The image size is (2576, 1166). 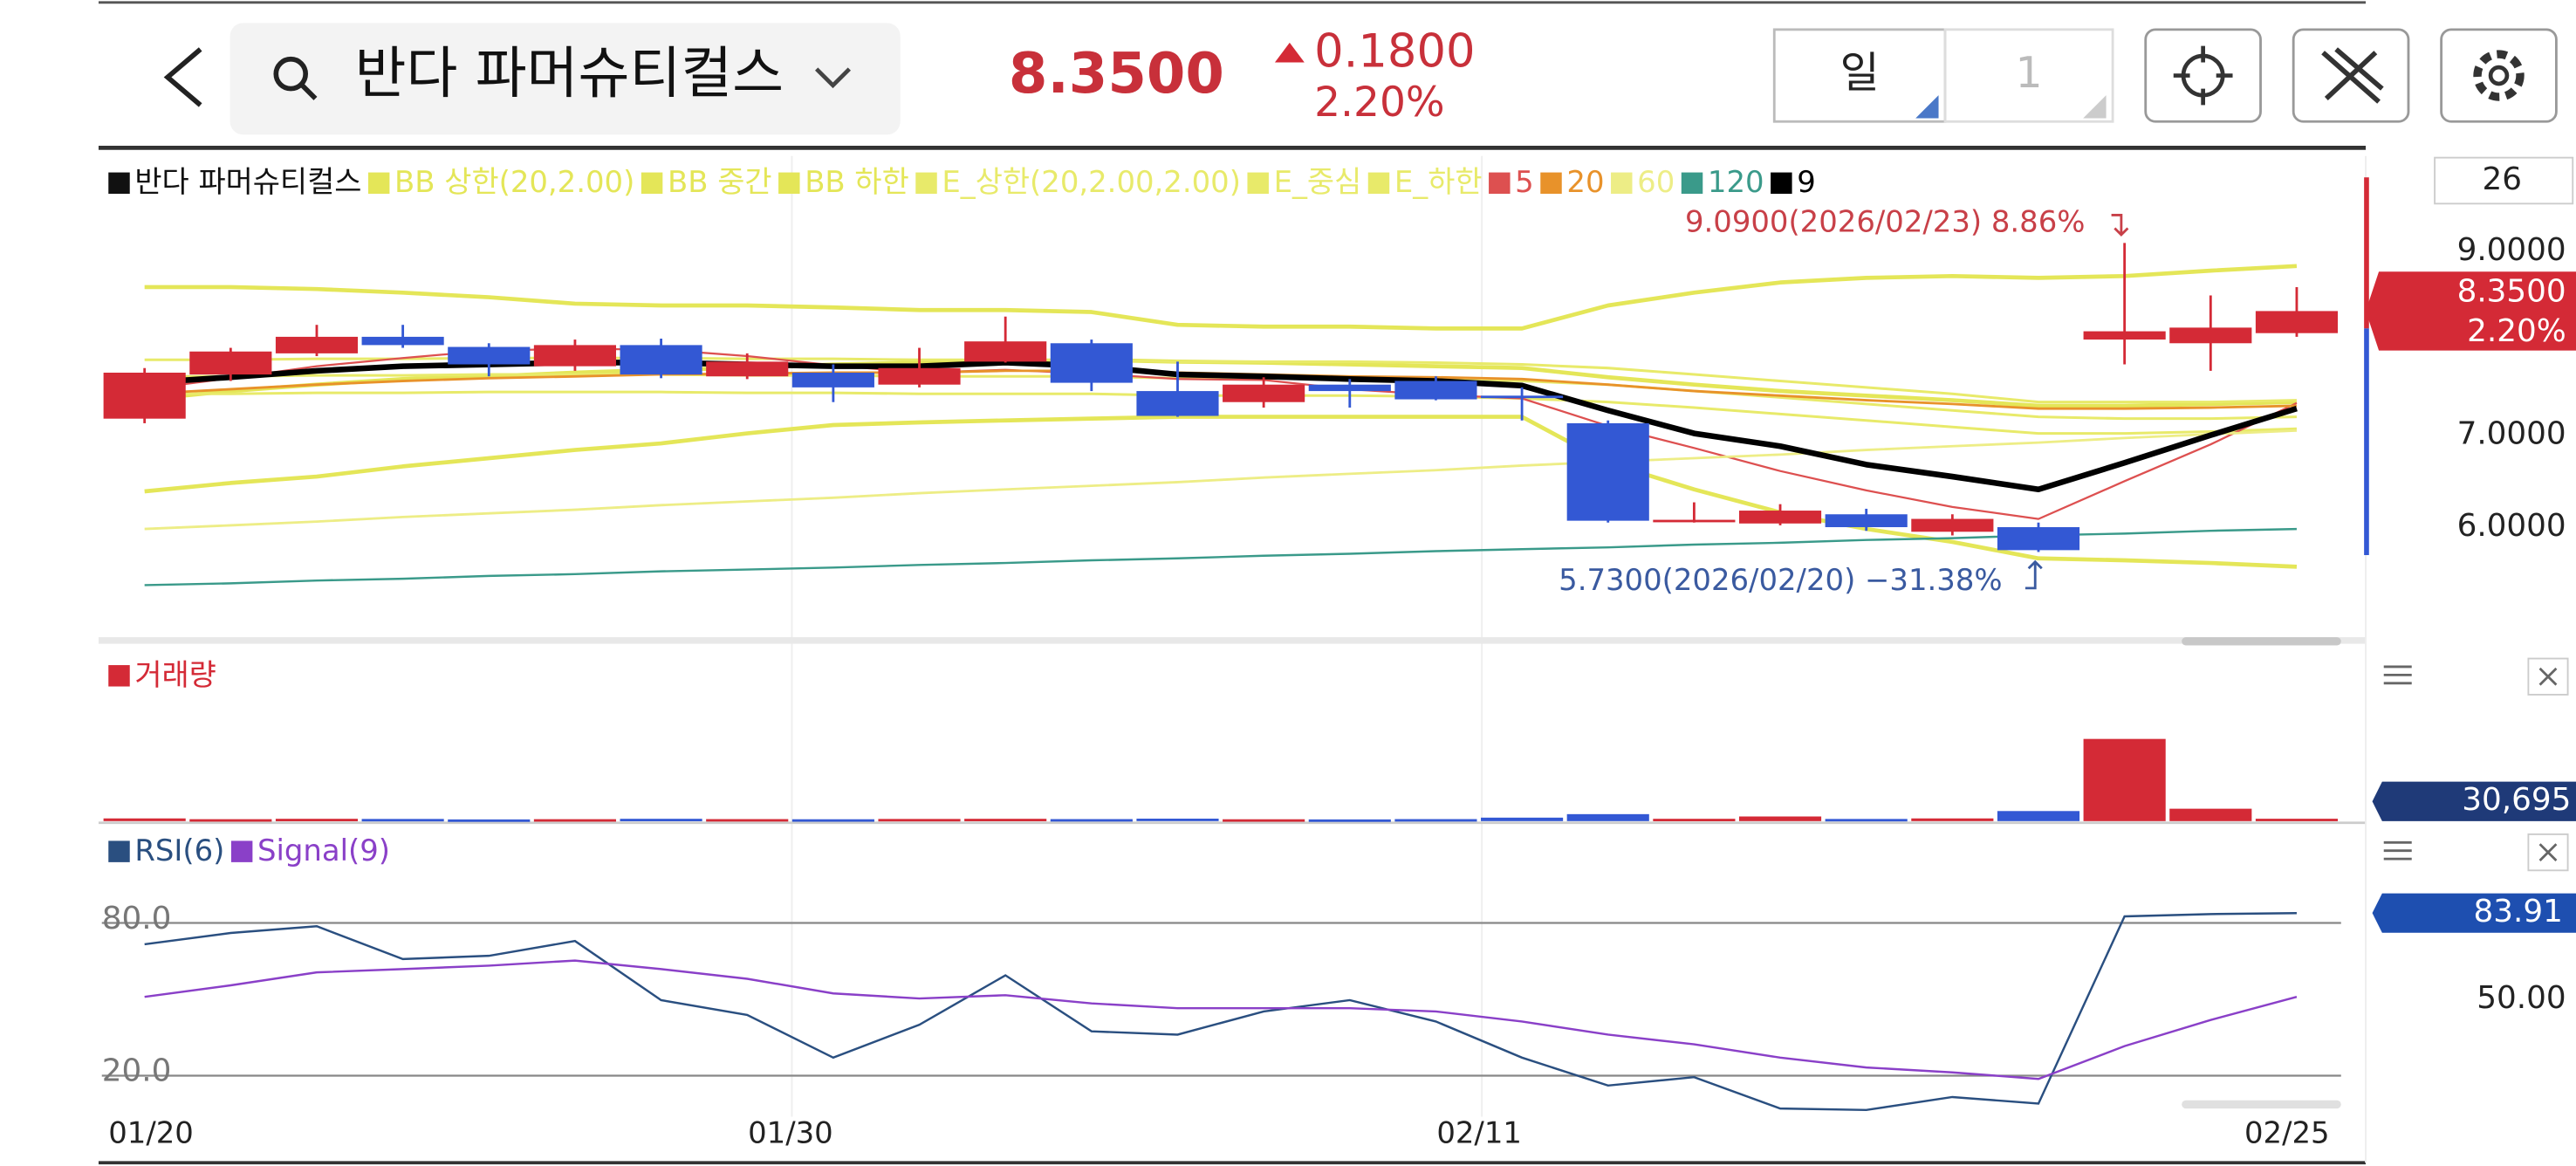 I want to click on period-button, so click(x=1859, y=75).